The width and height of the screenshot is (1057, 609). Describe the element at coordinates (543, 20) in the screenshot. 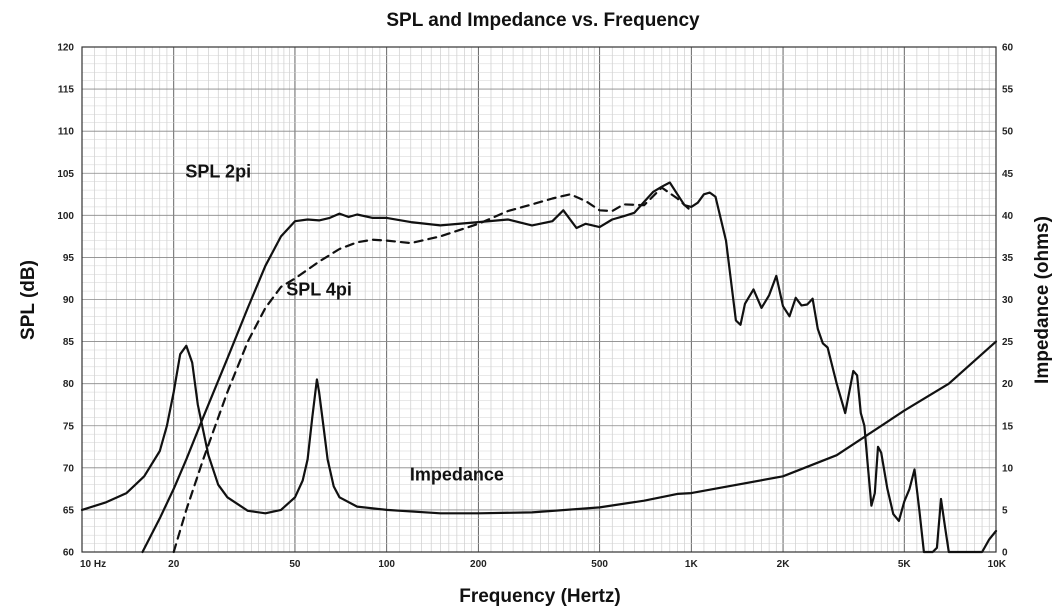

I see `chart-title: SPL and Impedance vs. Frequency` at that location.